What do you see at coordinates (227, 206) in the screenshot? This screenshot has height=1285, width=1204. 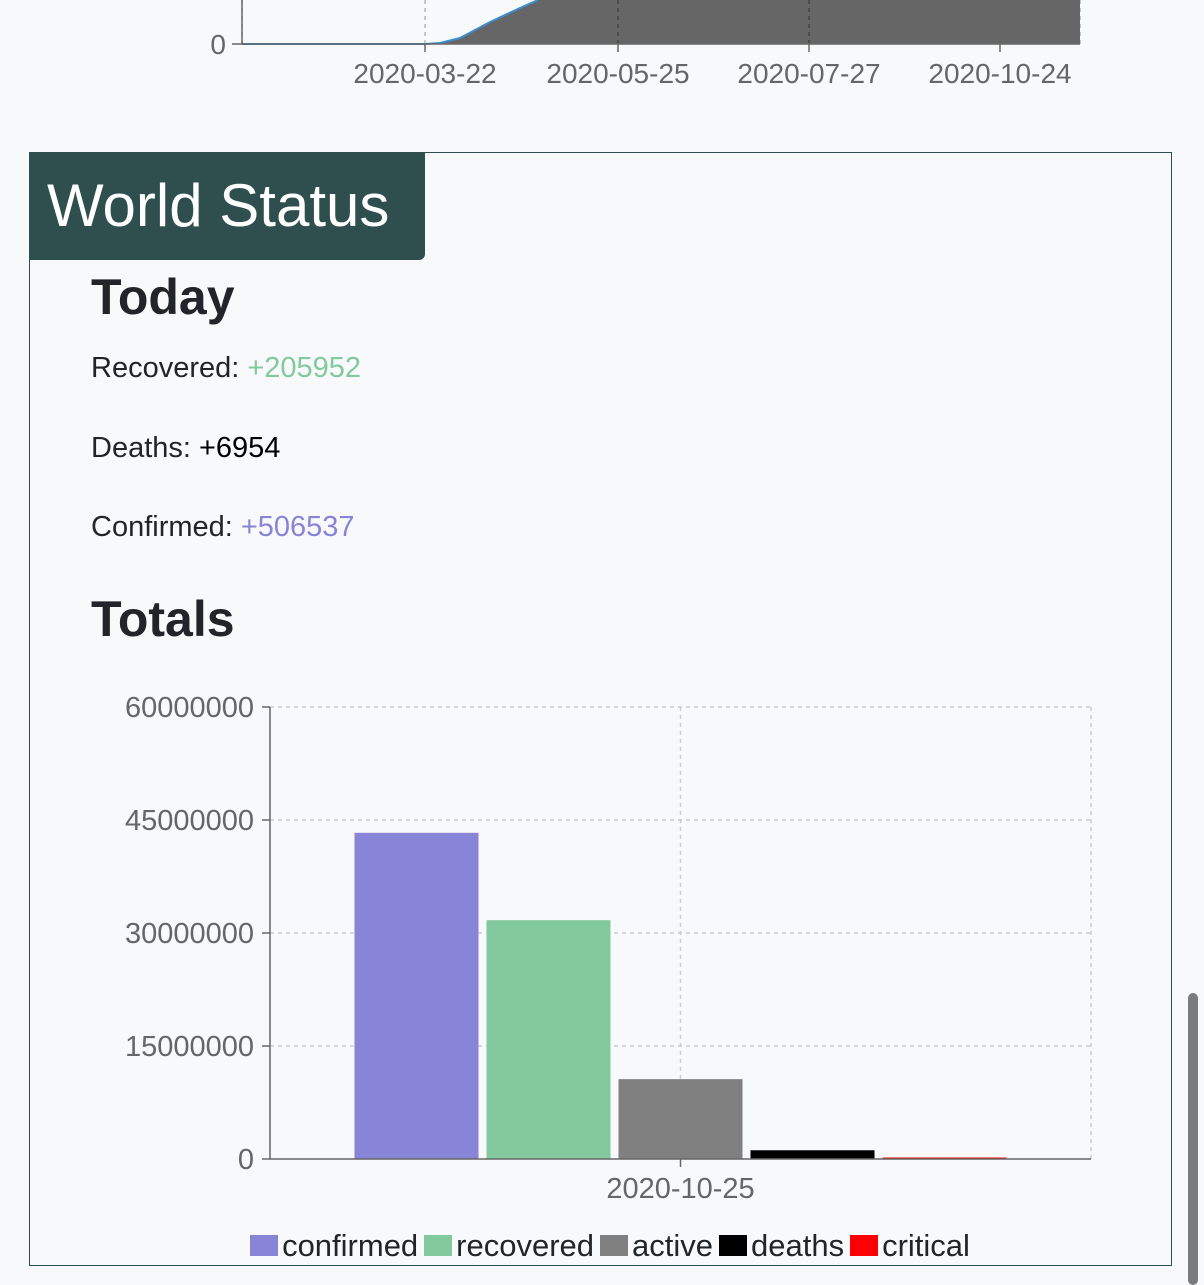 I see `world-status-title: World Status` at bounding box center [227, 206].